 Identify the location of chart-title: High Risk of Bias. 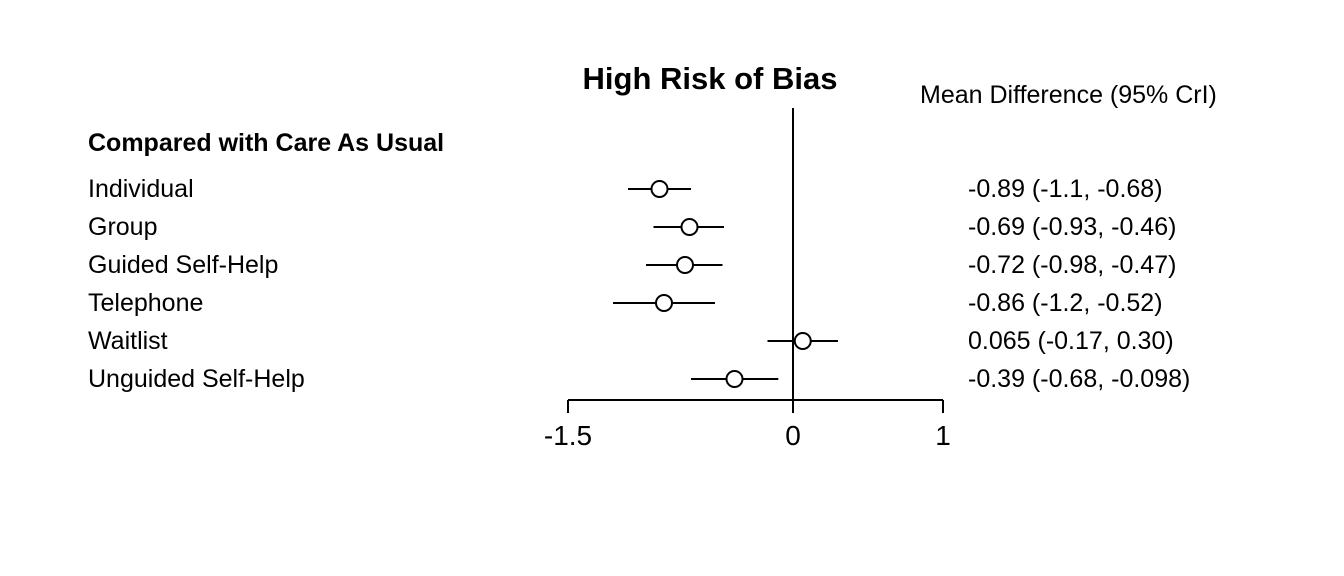
(710, 78).